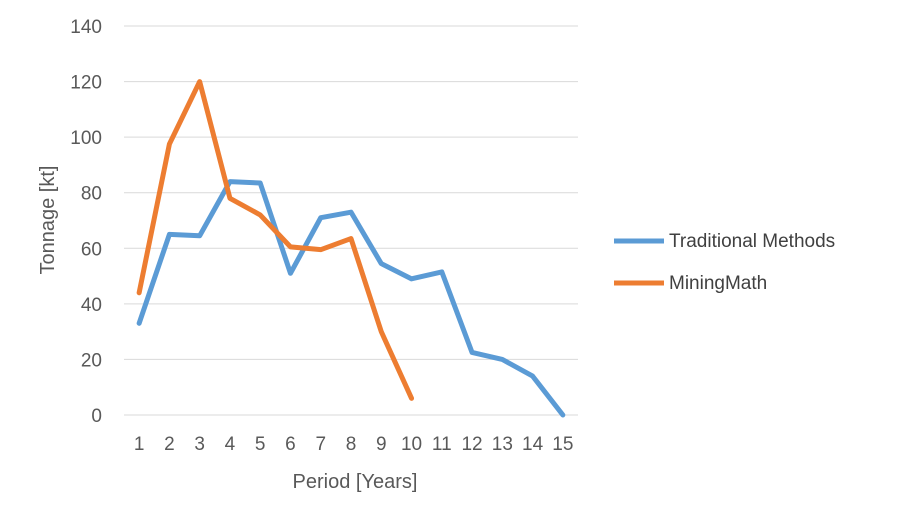 The width and height of the screenshot is (910, 524). What do you see at coordinates (91, 194) in the screenshot?
I see `y-tick-label: 80` at bounding box center [91, 194].